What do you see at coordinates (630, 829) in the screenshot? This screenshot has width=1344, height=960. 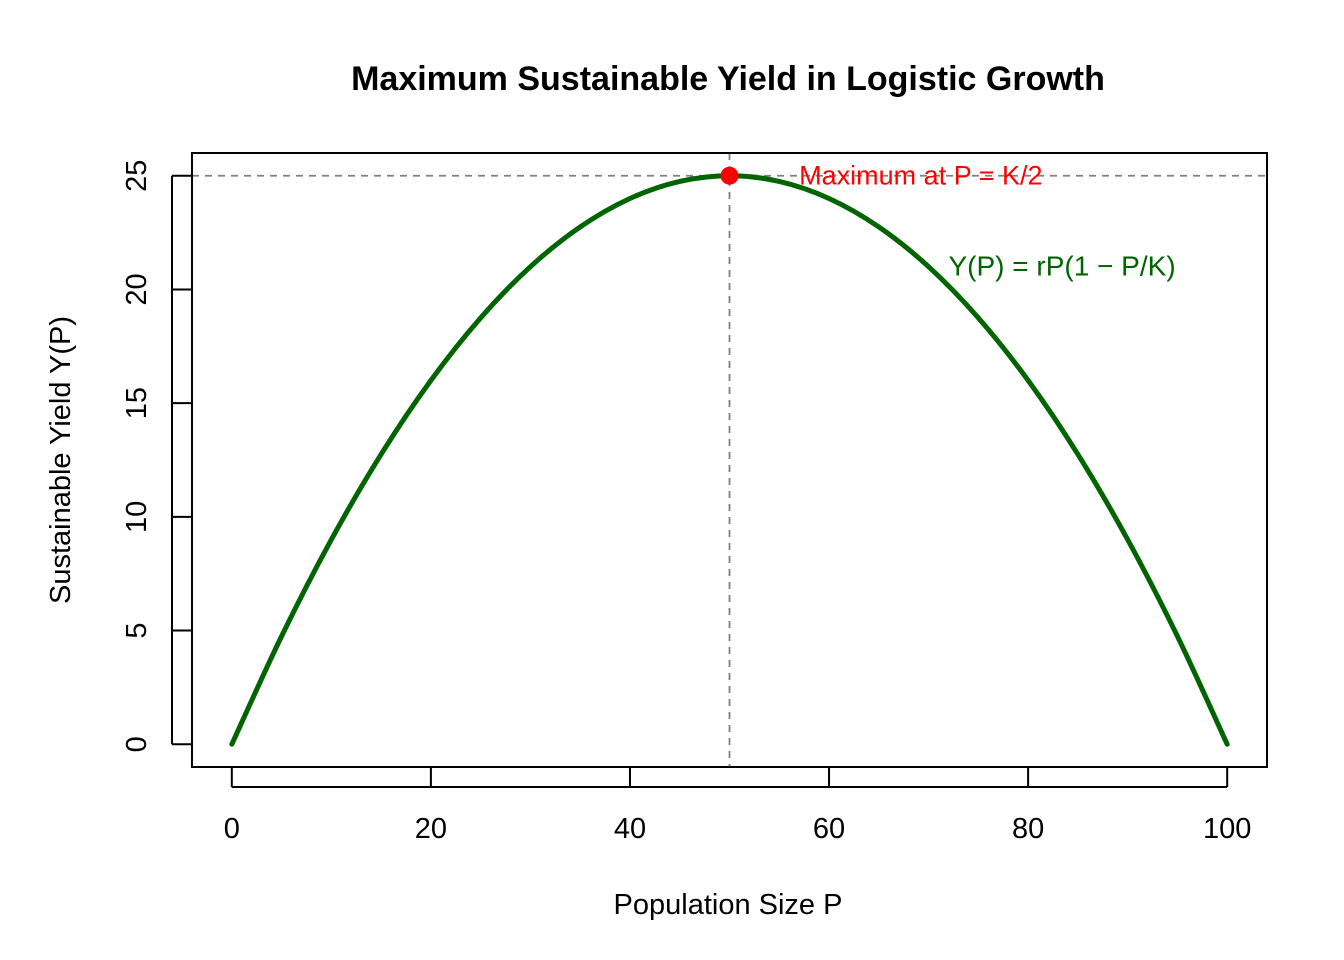 I see `x-tick-label: 40` at bounding box center [630, 829].